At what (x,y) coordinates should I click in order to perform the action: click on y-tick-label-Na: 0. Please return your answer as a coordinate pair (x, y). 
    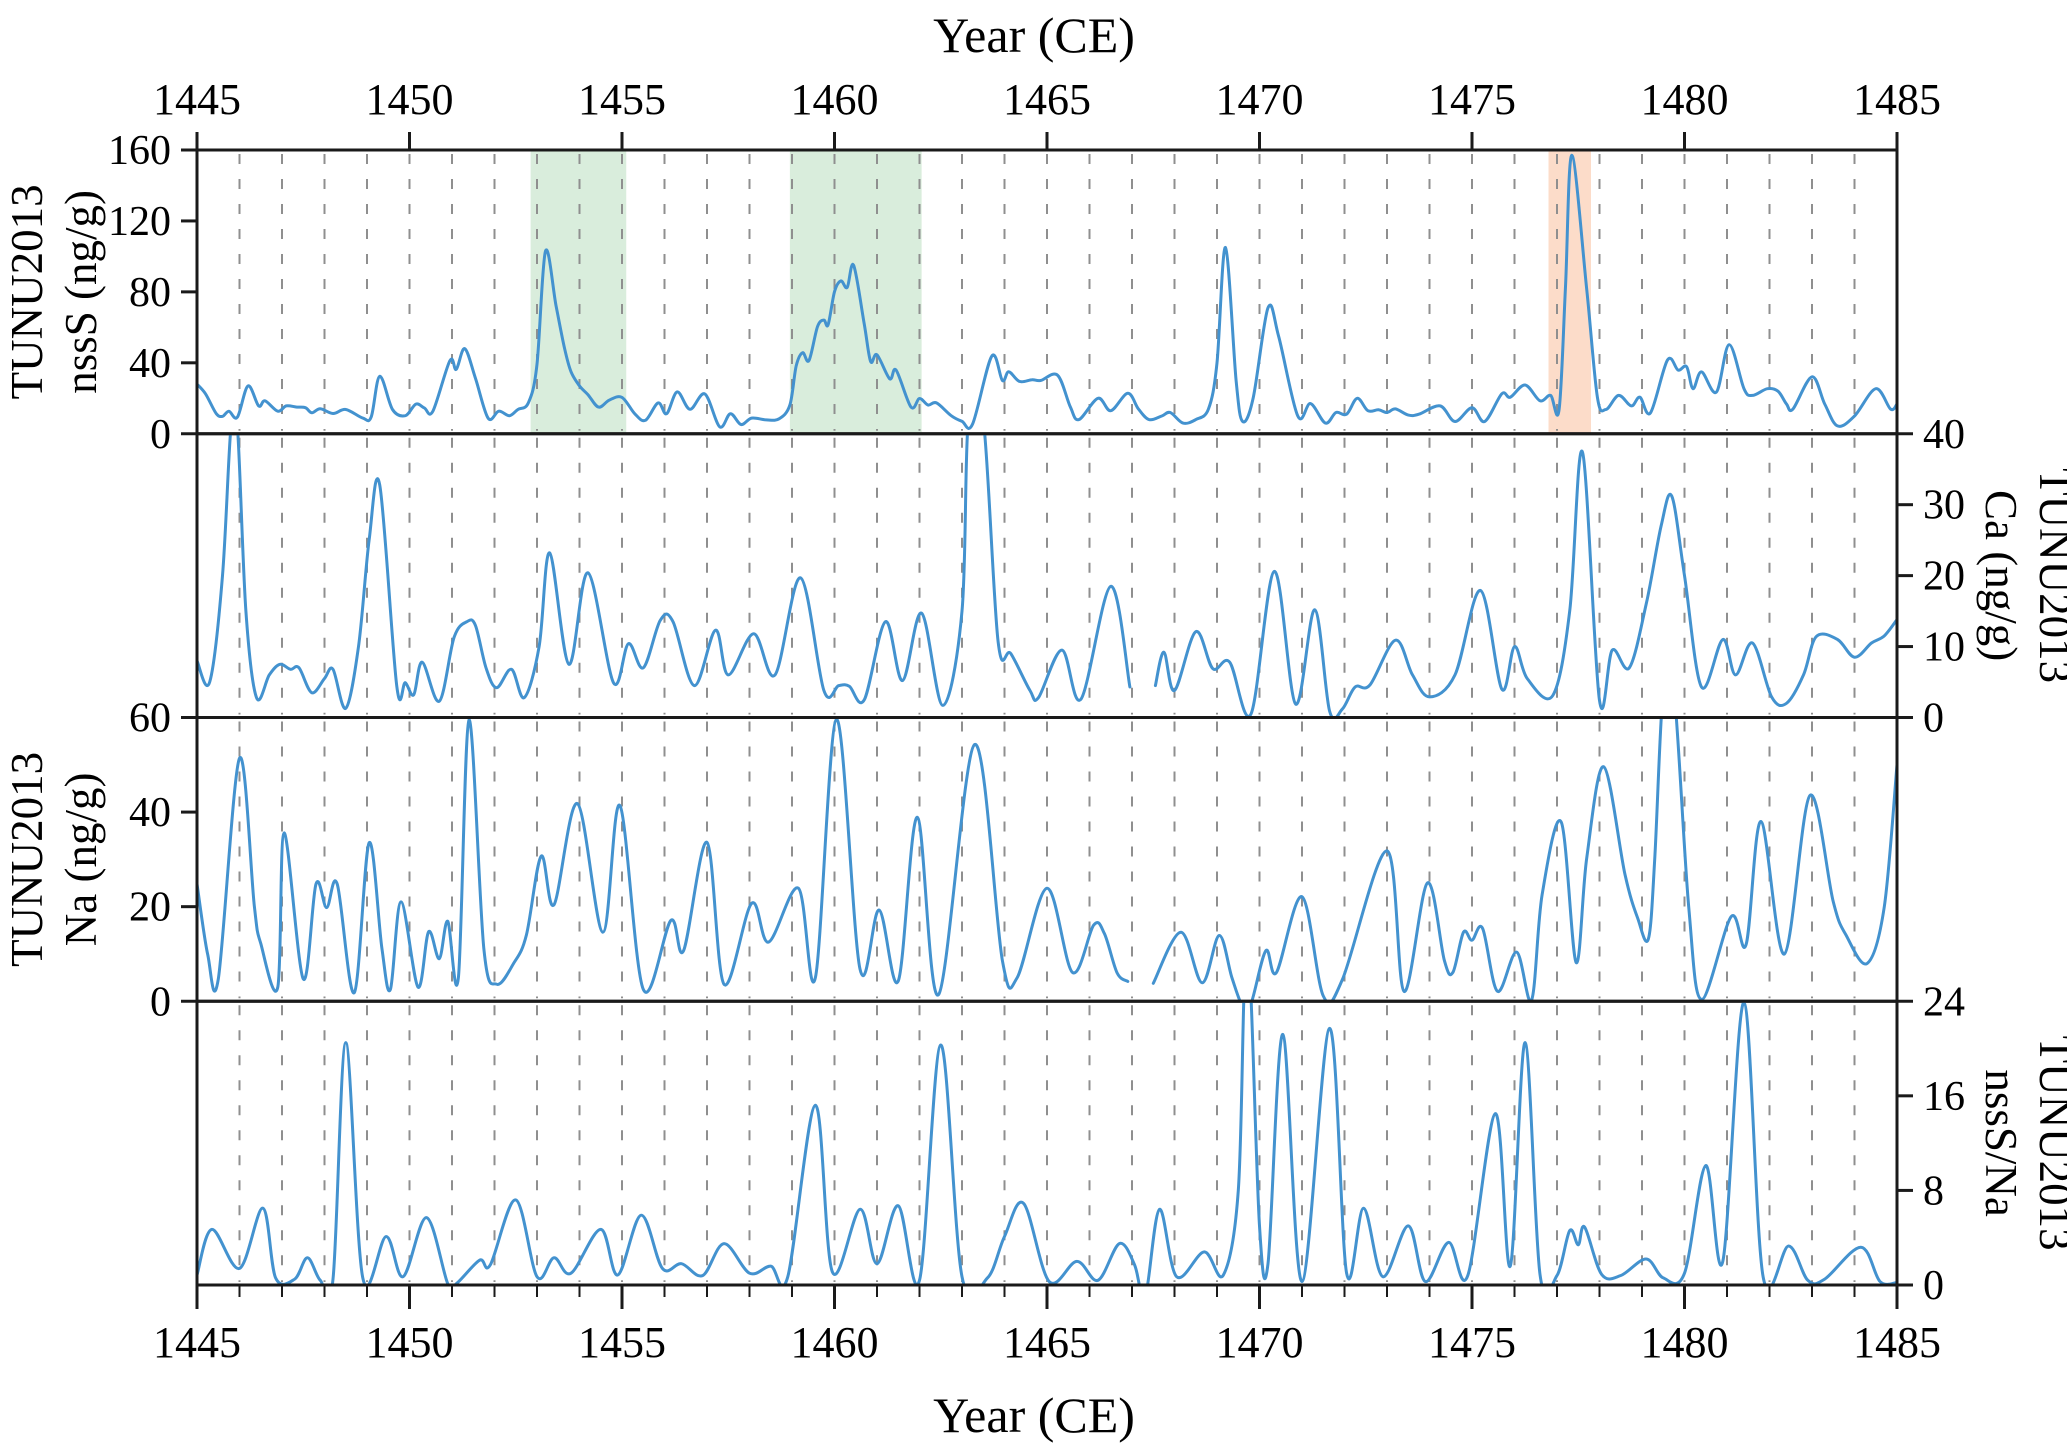
    Looking at the image, I should click on (160, 1002).